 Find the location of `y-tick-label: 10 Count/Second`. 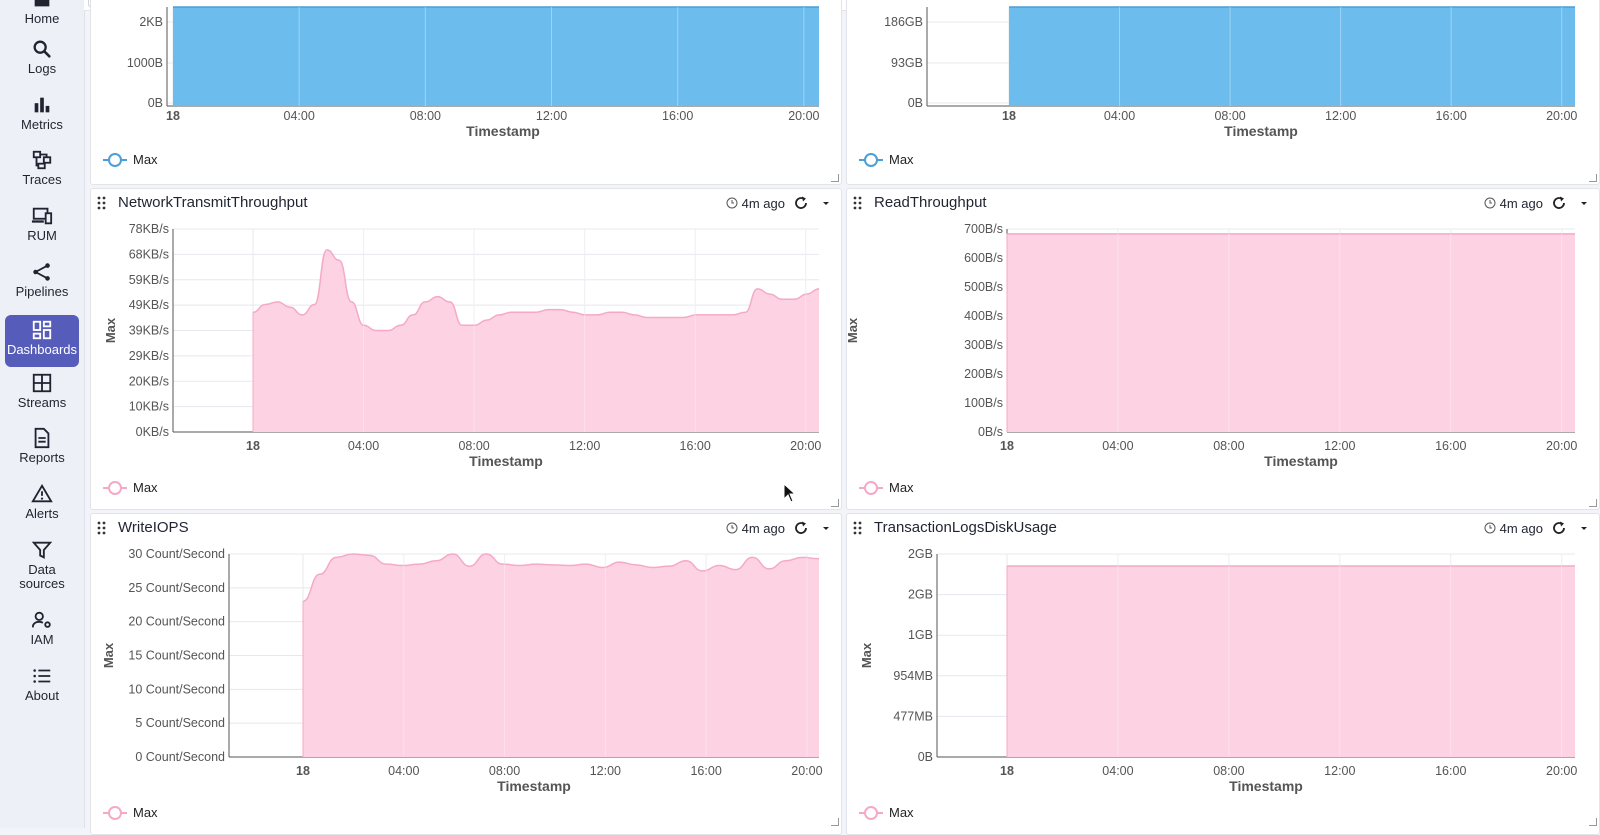

y-tick-label: 10 Count/Second is located at coordinates (176, 689).